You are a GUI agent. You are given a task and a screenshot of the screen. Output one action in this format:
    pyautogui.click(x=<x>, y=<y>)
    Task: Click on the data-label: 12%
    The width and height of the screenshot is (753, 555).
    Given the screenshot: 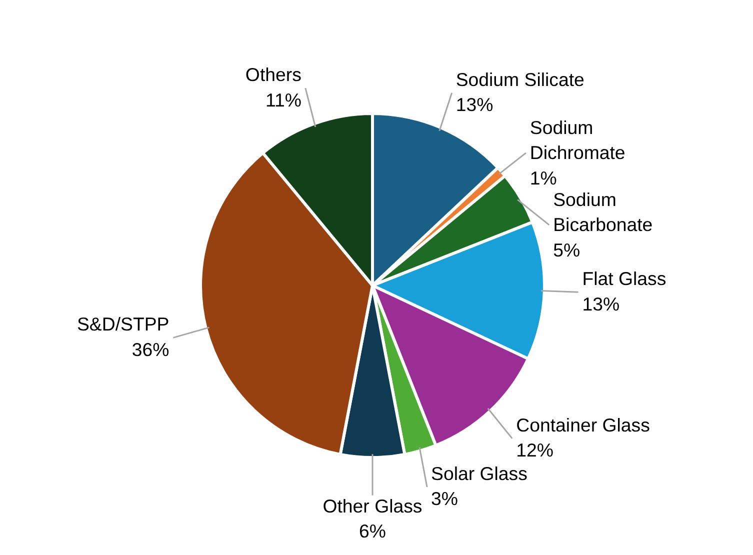 What is the action you would take?
    pyautogui.click(x=535, y=450)
    